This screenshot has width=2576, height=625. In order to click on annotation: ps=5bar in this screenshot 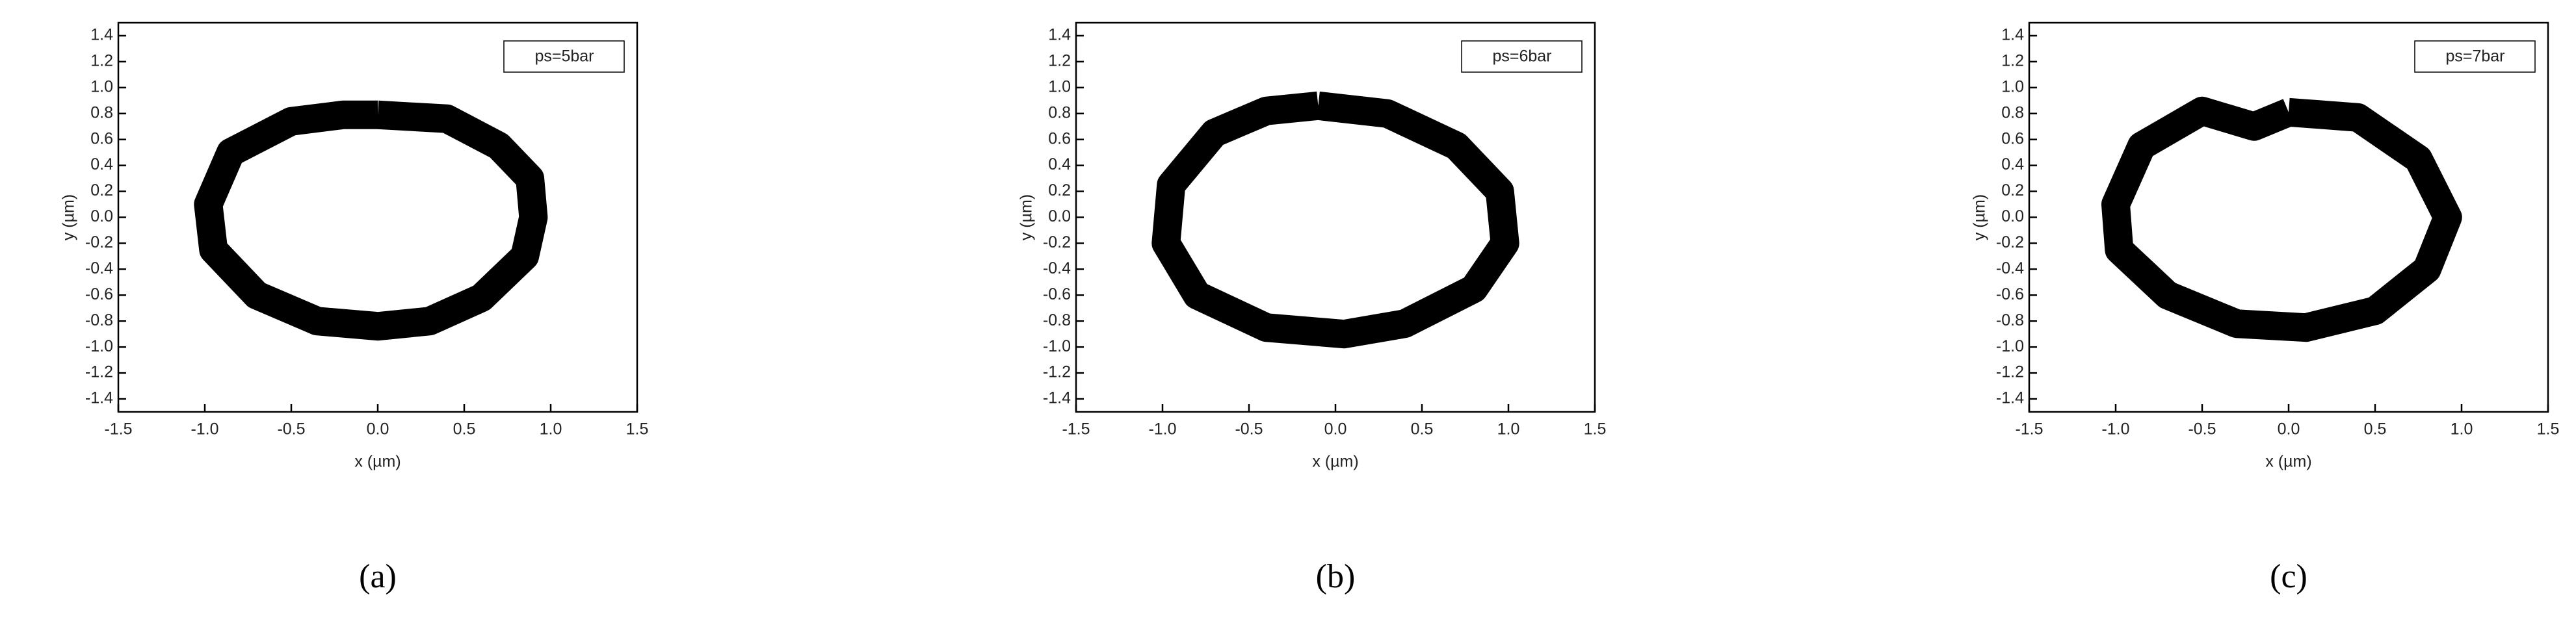, I will do `click(564, 56)`.